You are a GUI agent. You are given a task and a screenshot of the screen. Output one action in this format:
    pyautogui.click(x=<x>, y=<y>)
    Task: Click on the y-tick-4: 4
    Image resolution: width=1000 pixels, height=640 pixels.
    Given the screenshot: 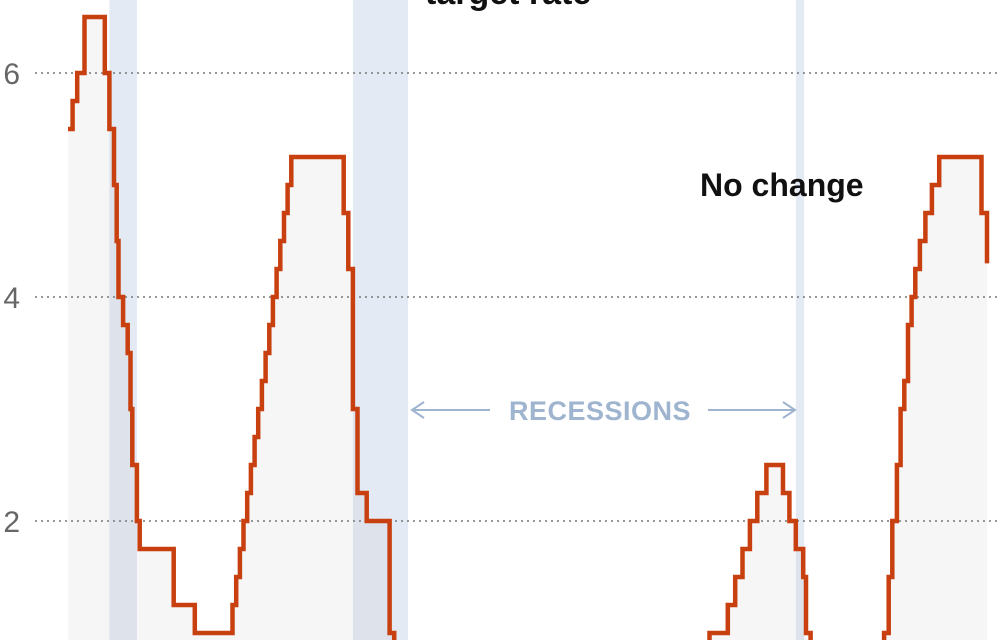 What is the action you would take?
    pyautogui.click(x=11, y=298)
    